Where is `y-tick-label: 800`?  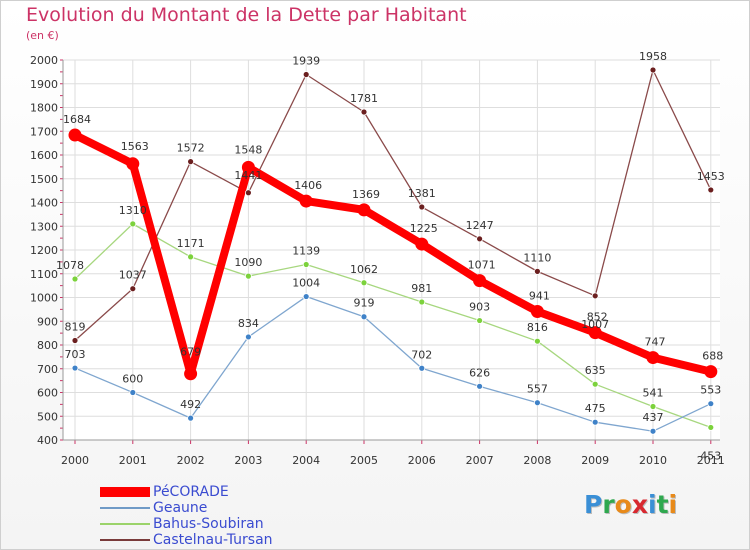 y-tick-label: 800 is located at coordinates (47, 345).